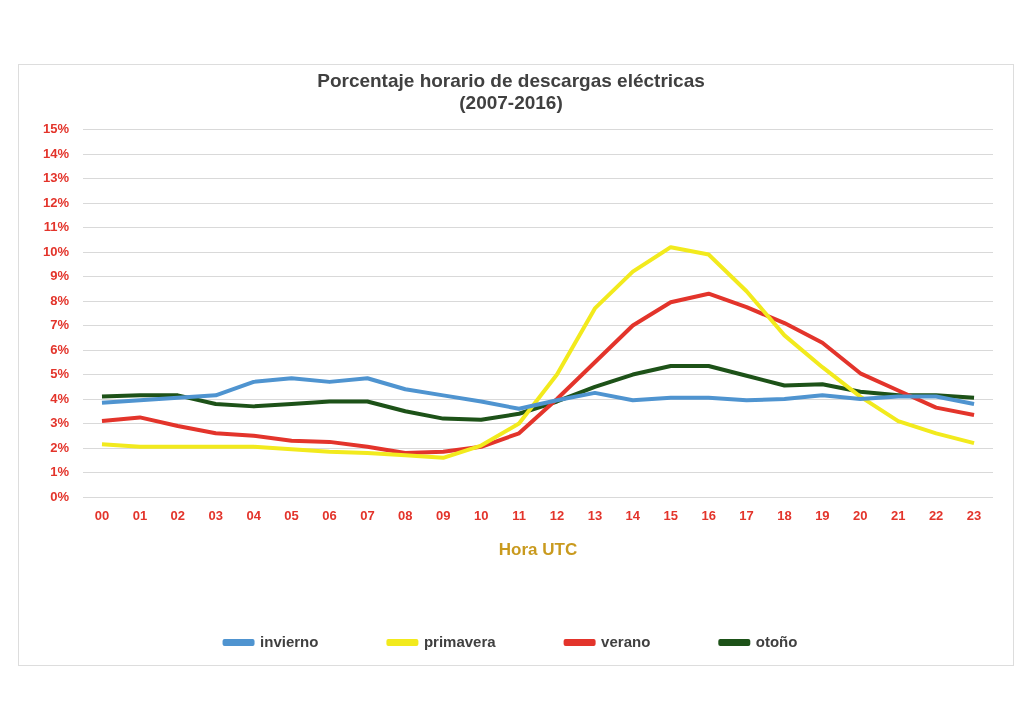 The height and width of the screenshot is (720, 1024). What do you see at coordinates (776, 641) in the screenshot?
I see `legend-label: otoño` at bounding box center [776, 641].